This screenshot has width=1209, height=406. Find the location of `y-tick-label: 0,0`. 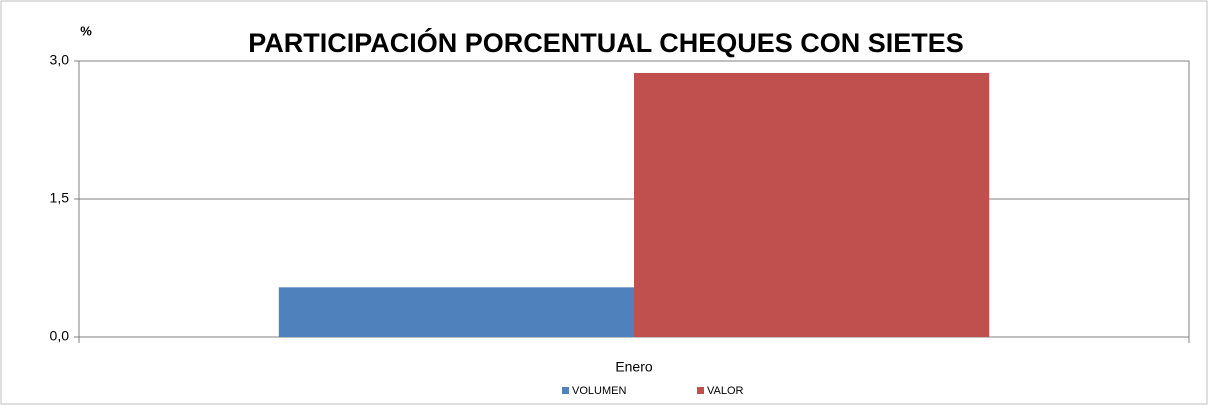

y-tick-label: 0,0 is located at coordinates (60, 336).